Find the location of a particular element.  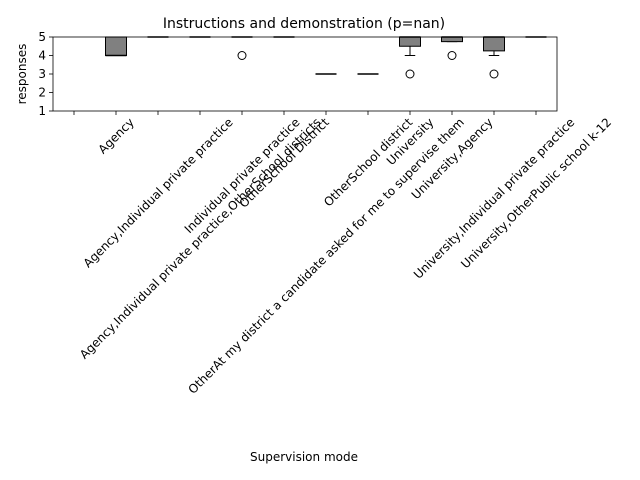

chart-title: Instructions and demonstration (p=nan) is located at coordinates (304, 24).